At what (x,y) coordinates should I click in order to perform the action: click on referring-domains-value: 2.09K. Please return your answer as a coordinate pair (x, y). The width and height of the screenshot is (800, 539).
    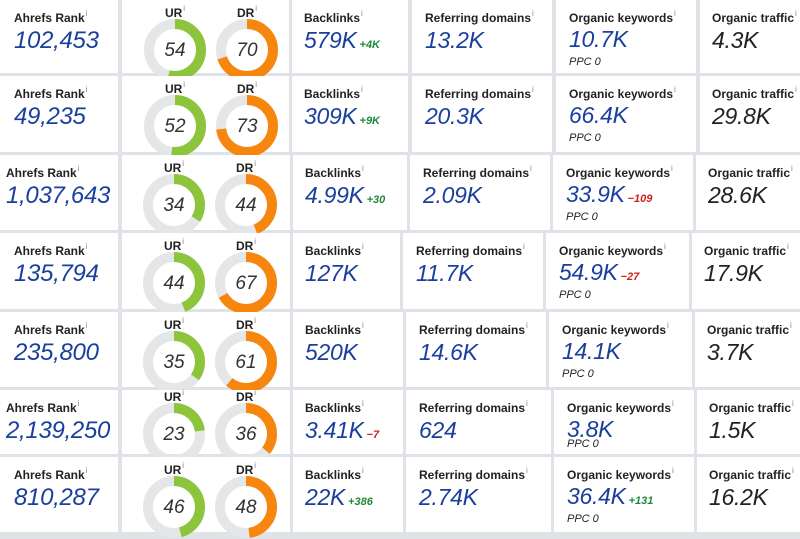
    Looking at the image, I should click on (452, 195).